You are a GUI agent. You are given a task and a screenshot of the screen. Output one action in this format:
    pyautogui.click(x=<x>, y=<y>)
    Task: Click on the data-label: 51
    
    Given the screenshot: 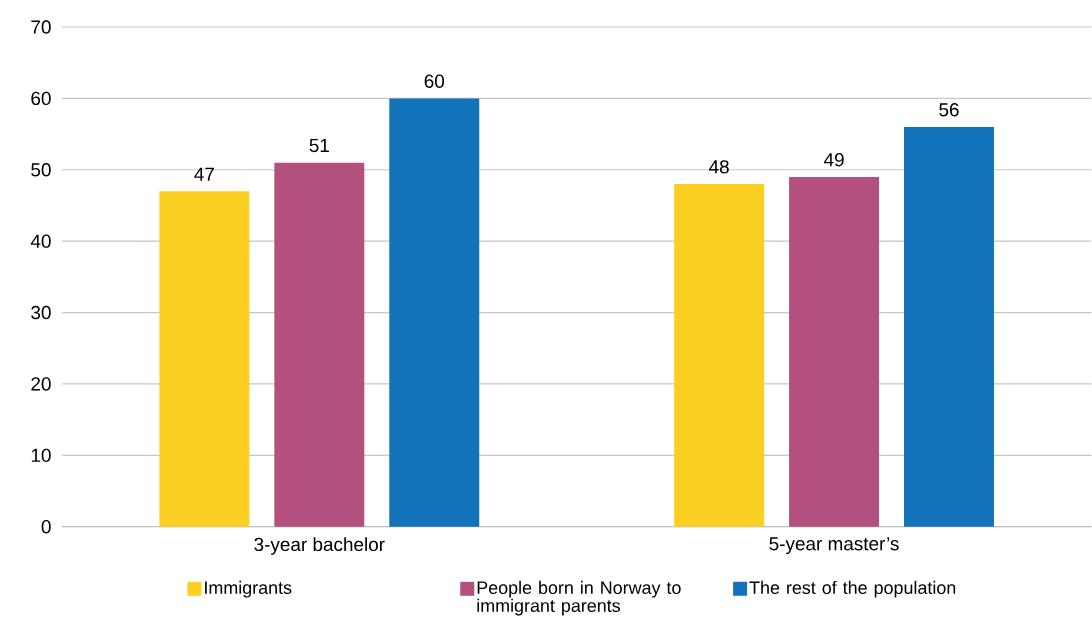 What is the action you would take?
    pyautogui.click(x=319, y=146)
    